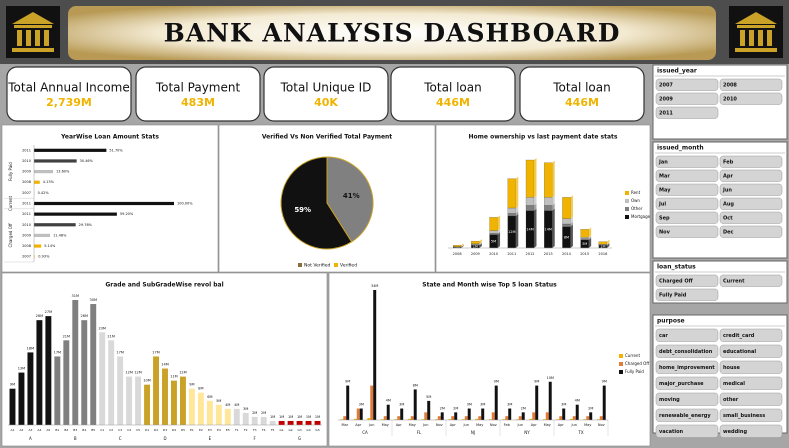 This screenshot has width=789, height=448. I want to click on x-tick-label: B2, so click(66, 430).